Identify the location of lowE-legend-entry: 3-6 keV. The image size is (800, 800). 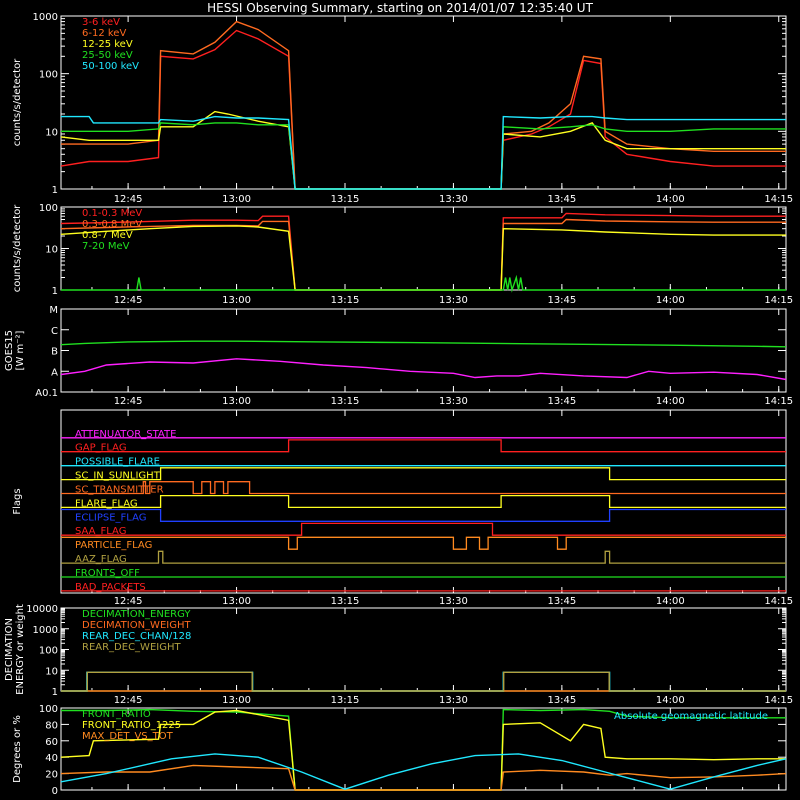
(101, 22).